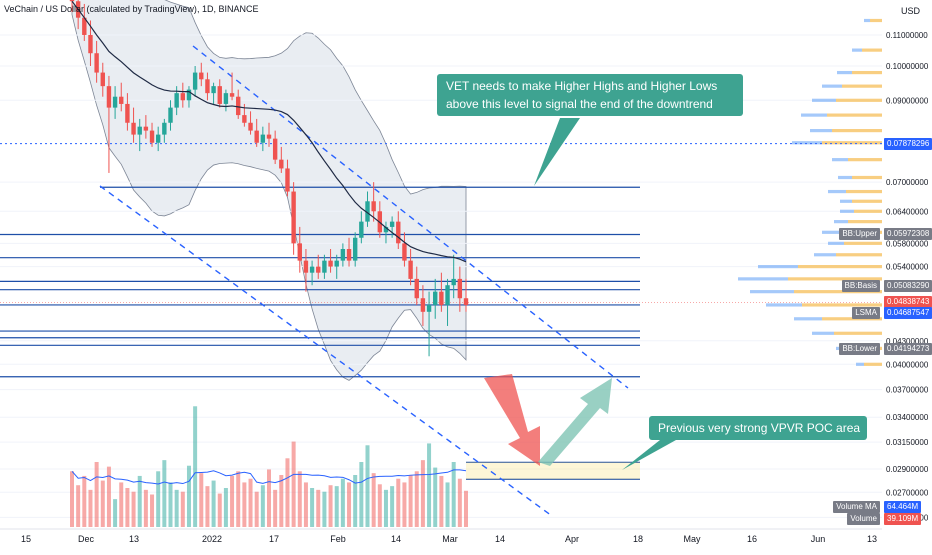 The image size is (932, 555). What do you see at coordinates (903, 507) in the screenshot?
I see `volume-badge-0-value: 64.464M` at bounding box center [903, 507].